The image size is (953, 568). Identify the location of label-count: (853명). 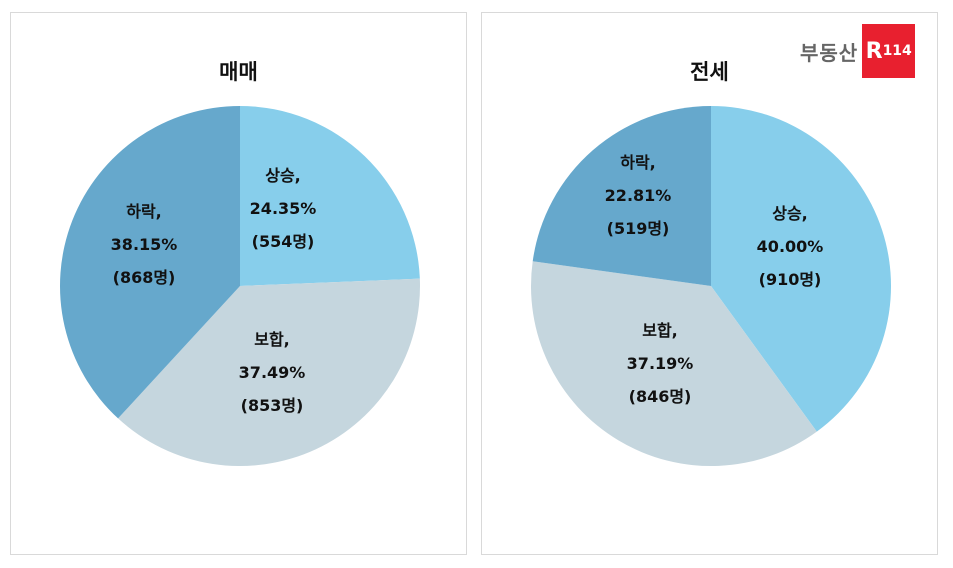
(272, 405).